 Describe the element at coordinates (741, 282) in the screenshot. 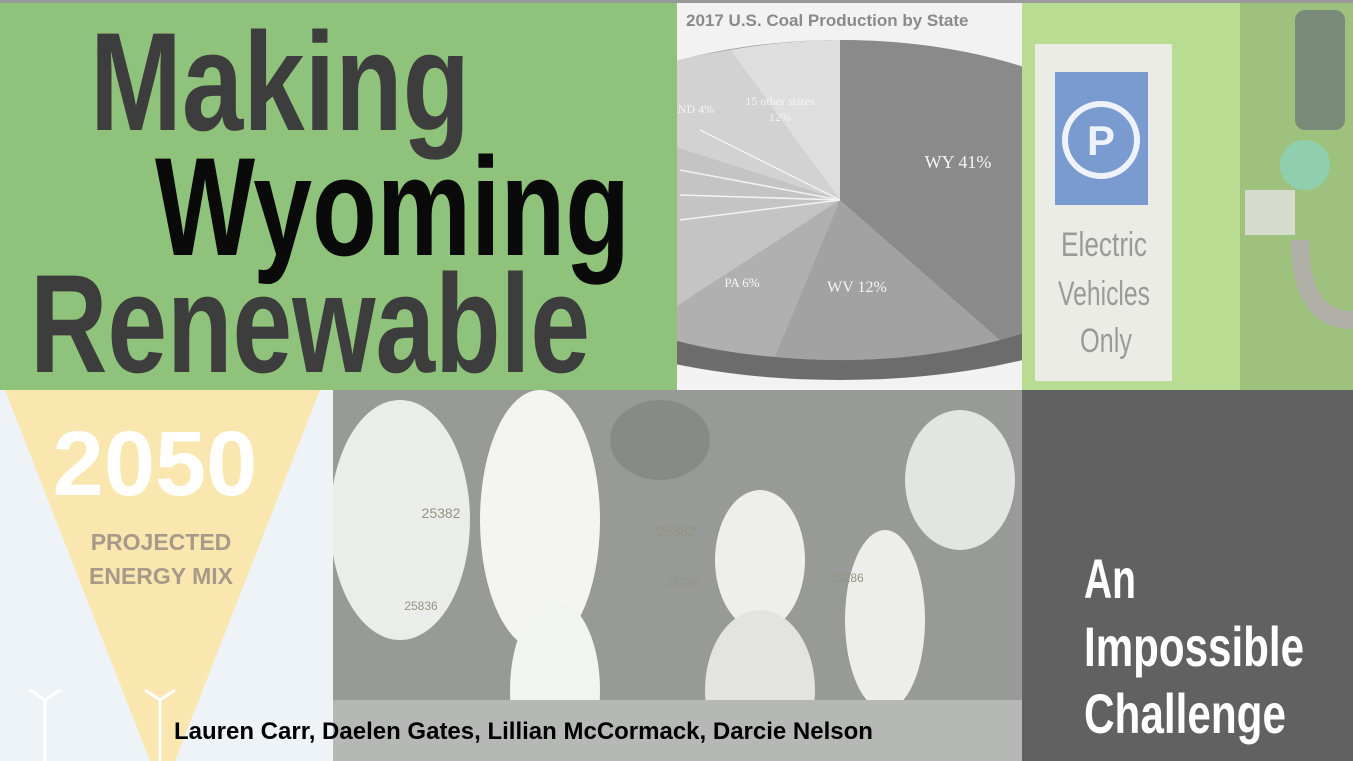

I see `pie-label: PA 6%` at that location.